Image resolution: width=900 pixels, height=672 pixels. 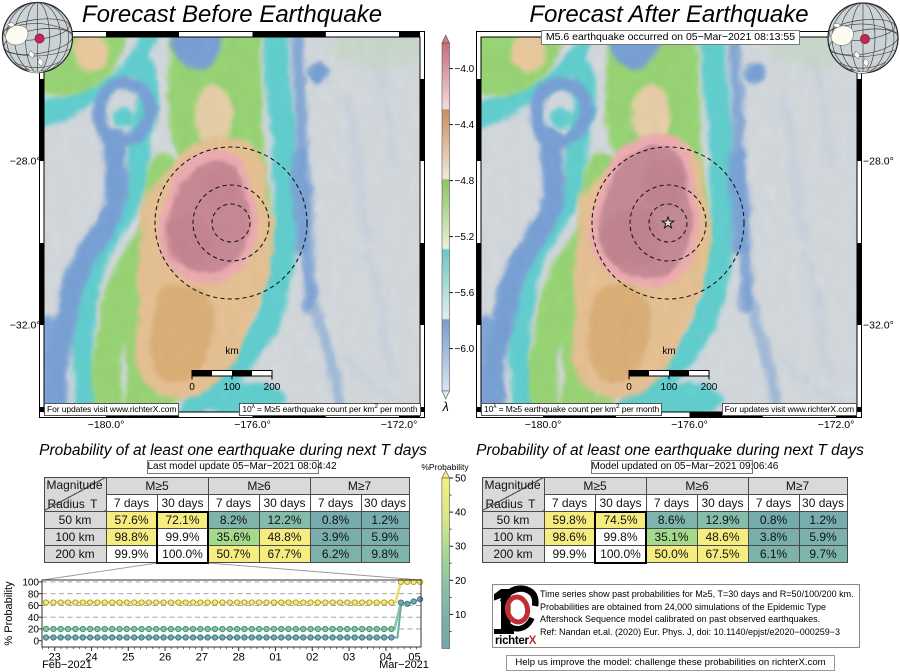 I want to click on svg-text: −5.2, so click(x=465, y=237).